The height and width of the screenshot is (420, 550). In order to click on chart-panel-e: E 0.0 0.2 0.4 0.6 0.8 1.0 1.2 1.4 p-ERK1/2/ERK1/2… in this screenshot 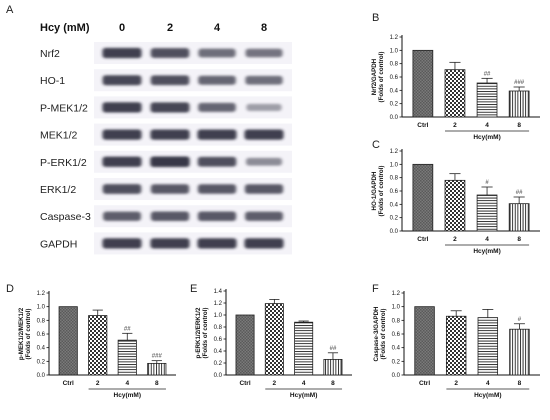, I will do `click(271, 341)`.